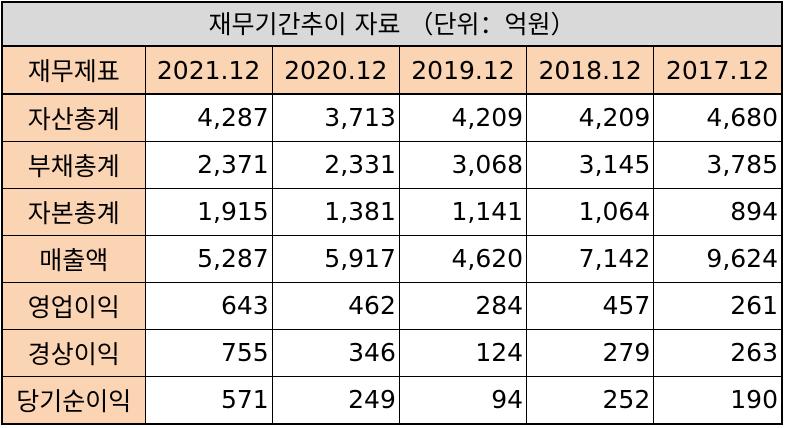 The image size is (786, 428). Describe the element at coordinates (590, 71) in the screenshot. I see `period-header: 2018.12` at that location.